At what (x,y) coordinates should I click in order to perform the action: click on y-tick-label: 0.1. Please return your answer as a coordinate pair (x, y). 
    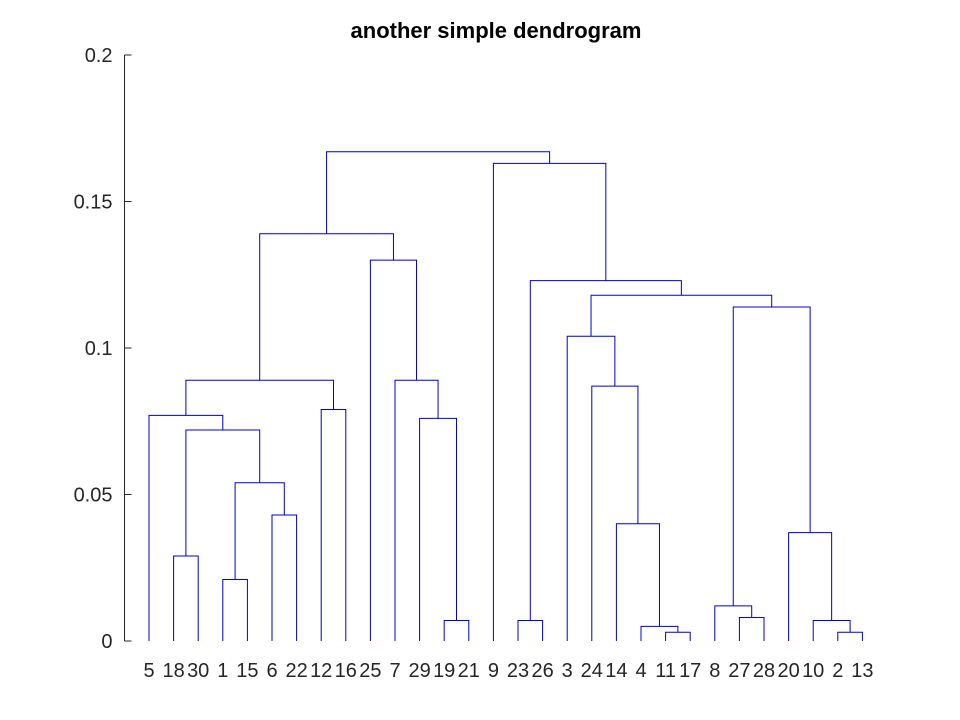
    Looking at the image, I should click on (99, 349).